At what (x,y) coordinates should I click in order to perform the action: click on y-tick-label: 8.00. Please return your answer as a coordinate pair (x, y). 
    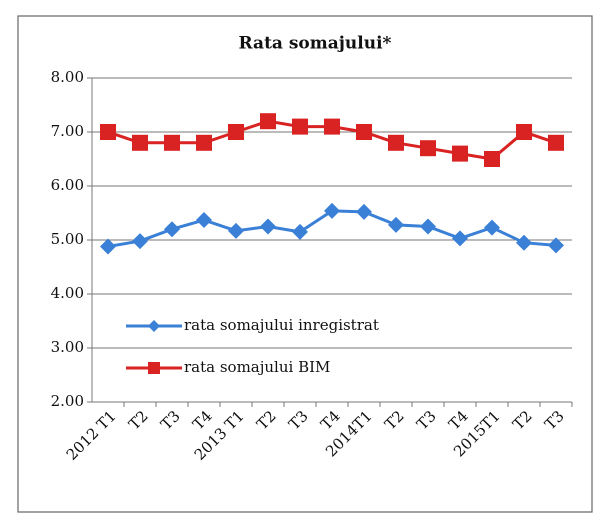
    Looking at the image, I should click on (67, 77).